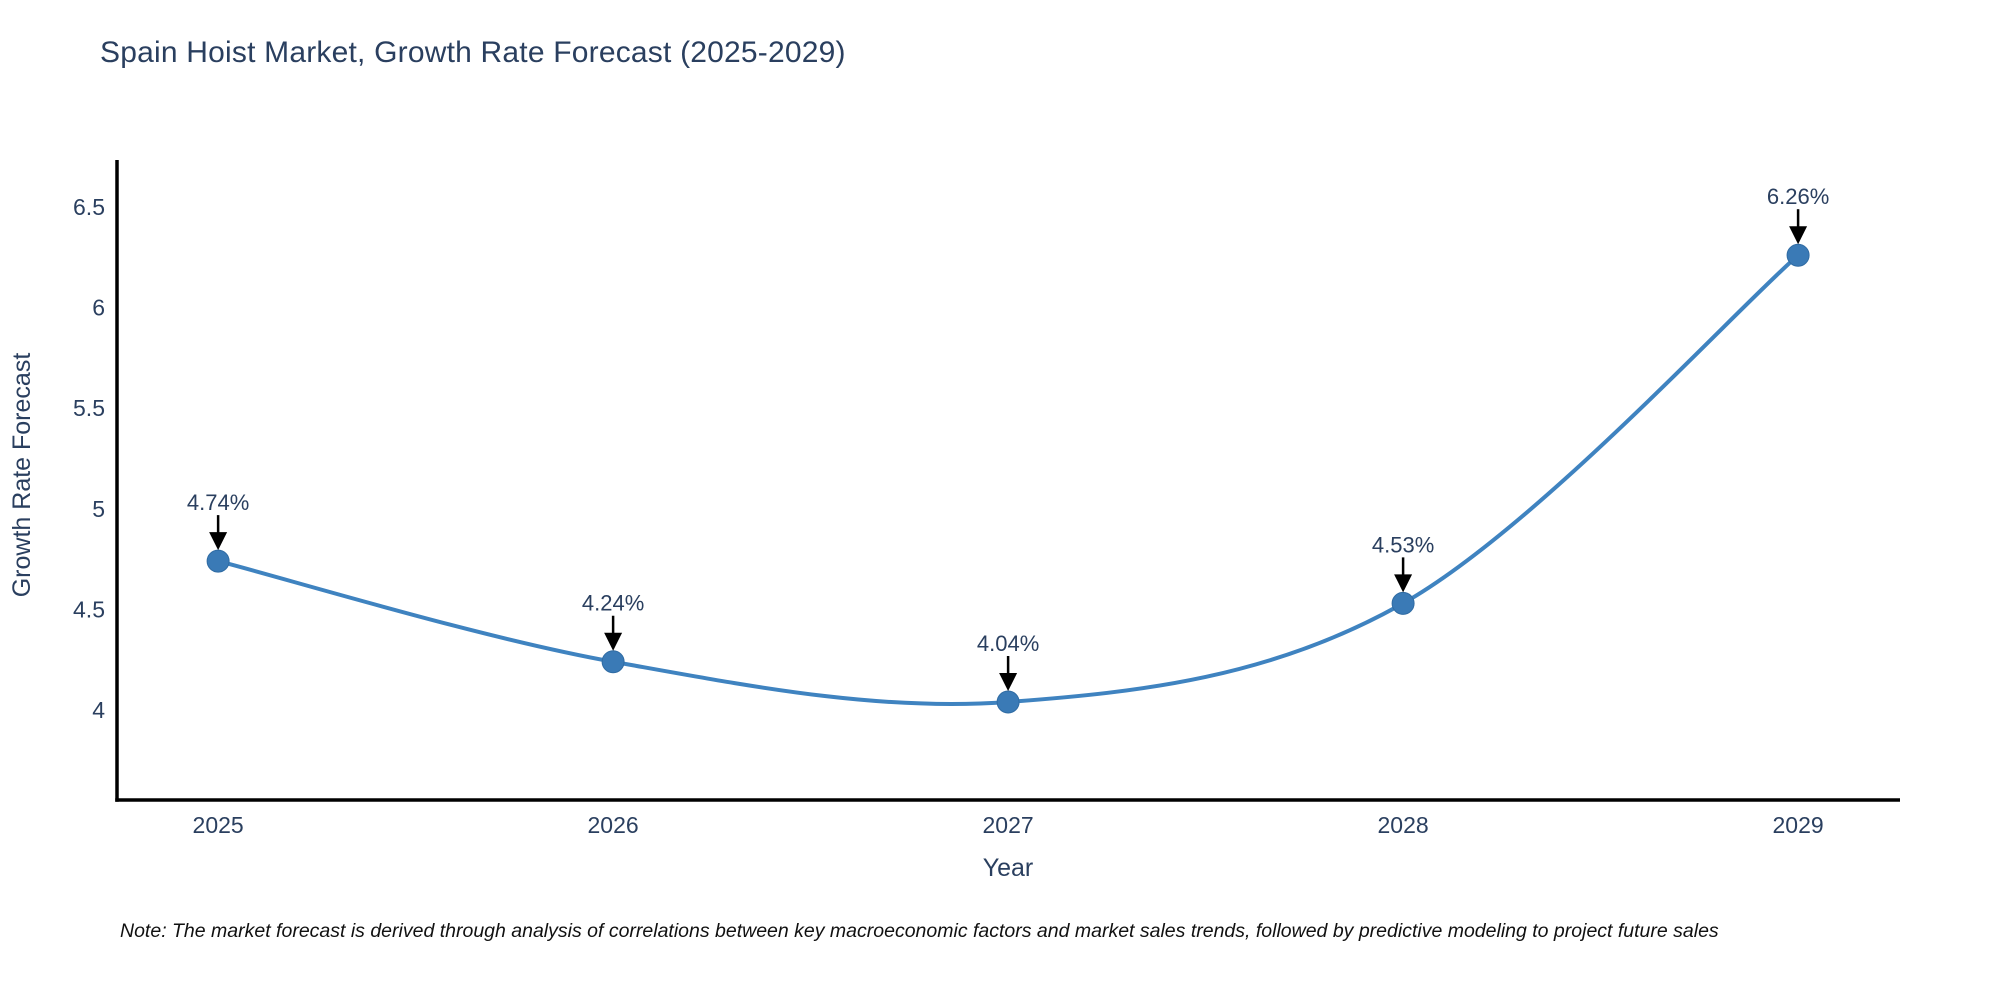 The height and width of the screenshot is (1000, 2000). I want to click on x-tick-label: 2025, so click(218, 825).